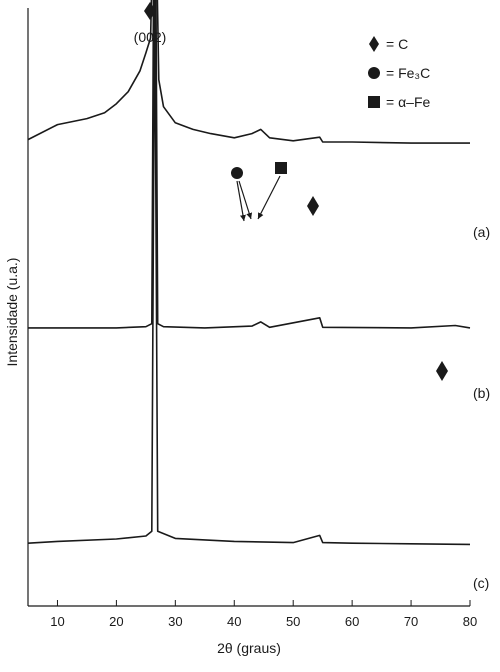 This screenshot has height=672, width=500. I want to click on x-ticks: 10 20 30 40 50 60 70 80, so click(263, 614).